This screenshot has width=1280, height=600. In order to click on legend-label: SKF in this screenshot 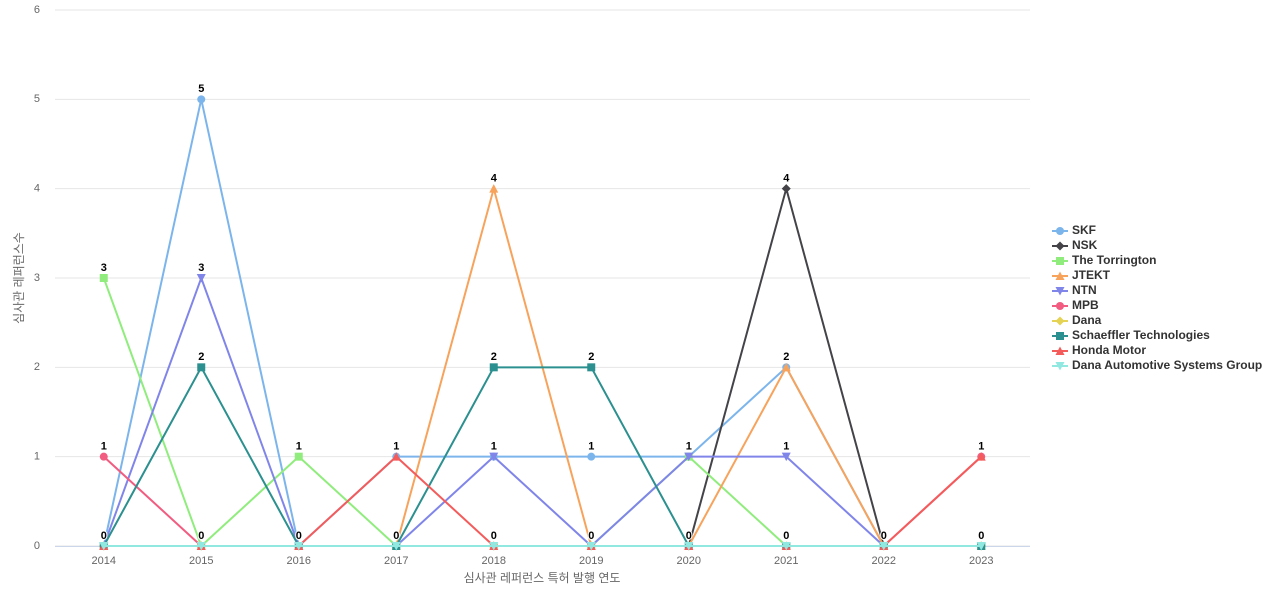, I will do `click(1084, 230)`.